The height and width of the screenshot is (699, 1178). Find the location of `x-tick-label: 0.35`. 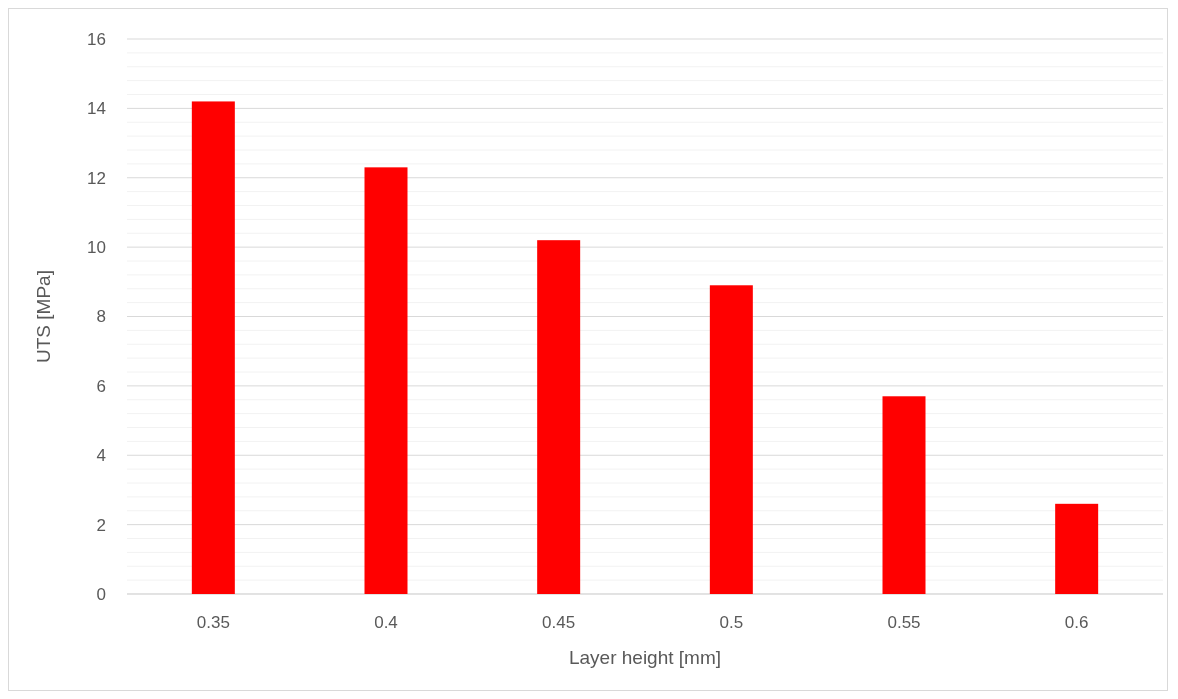

x-tick-label: 0.35 is located at coordinates (213, 622).